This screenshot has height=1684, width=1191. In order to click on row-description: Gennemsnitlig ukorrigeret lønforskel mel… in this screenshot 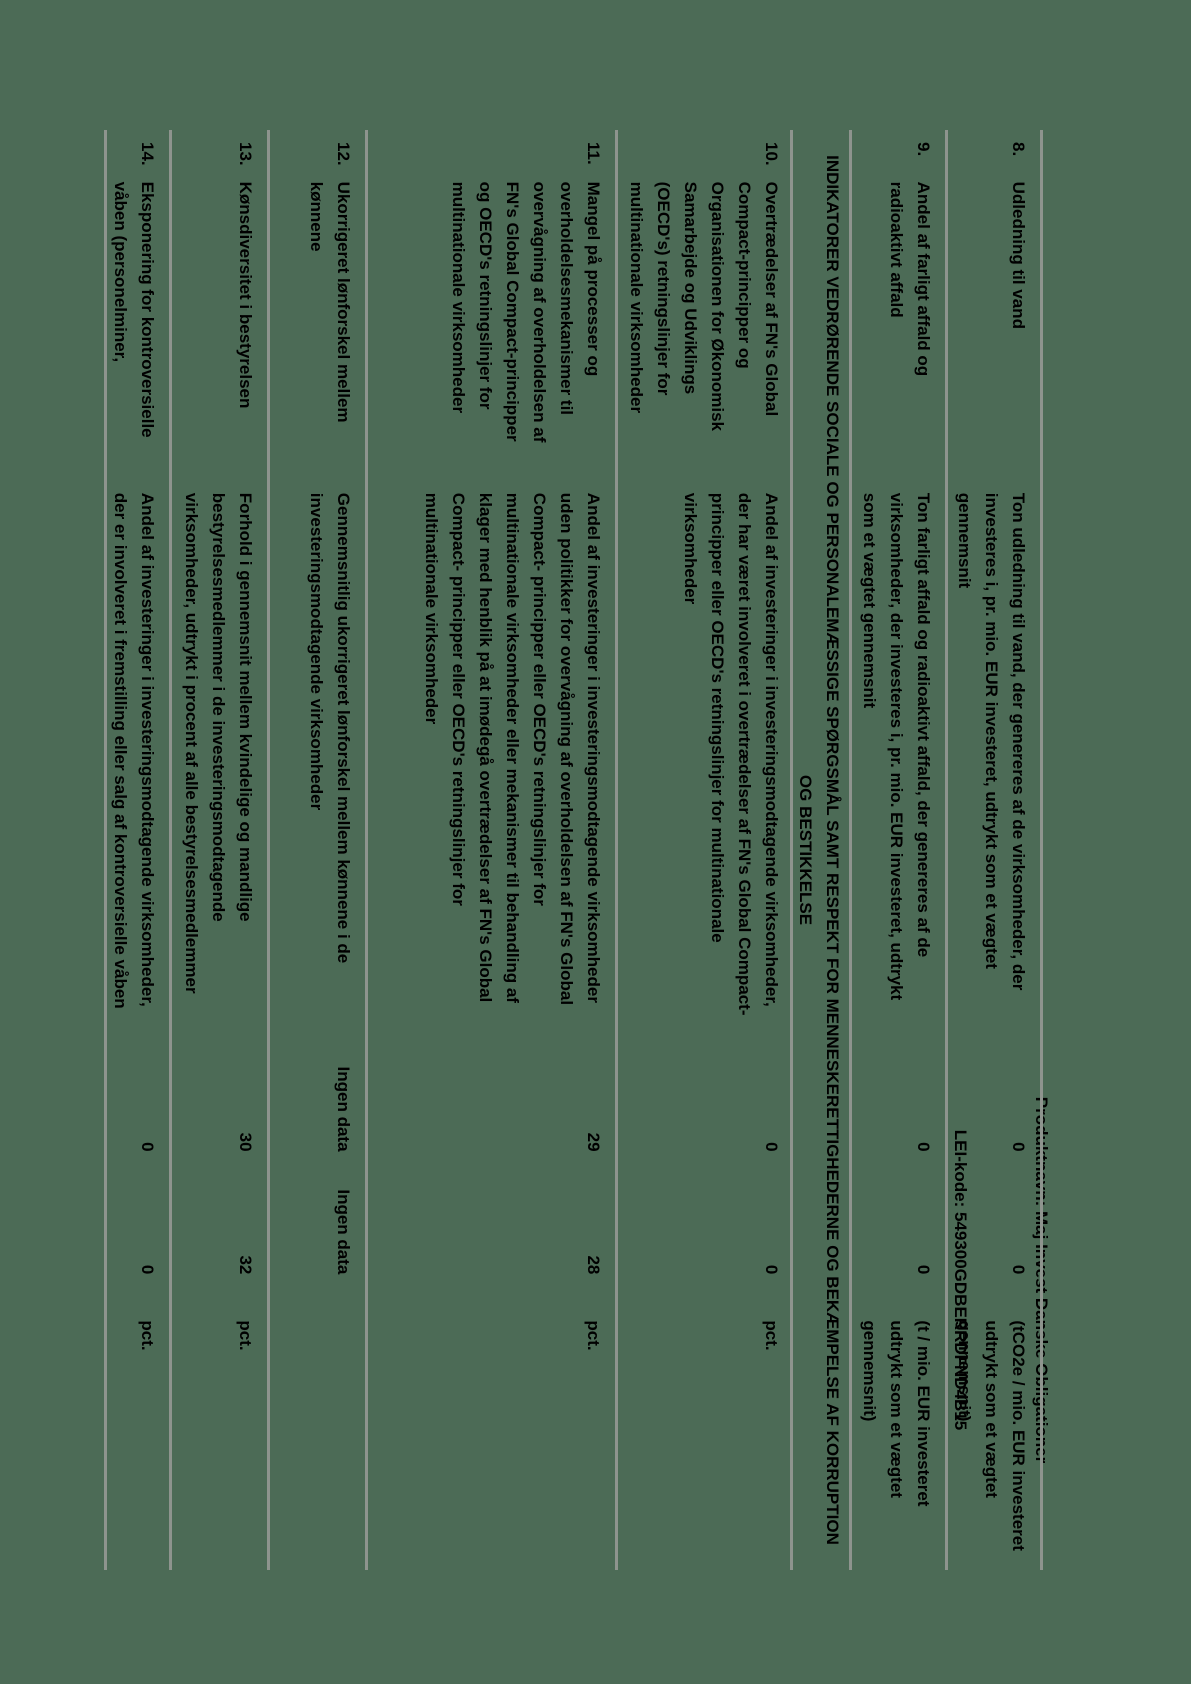, I will do `click(330, 728)`.